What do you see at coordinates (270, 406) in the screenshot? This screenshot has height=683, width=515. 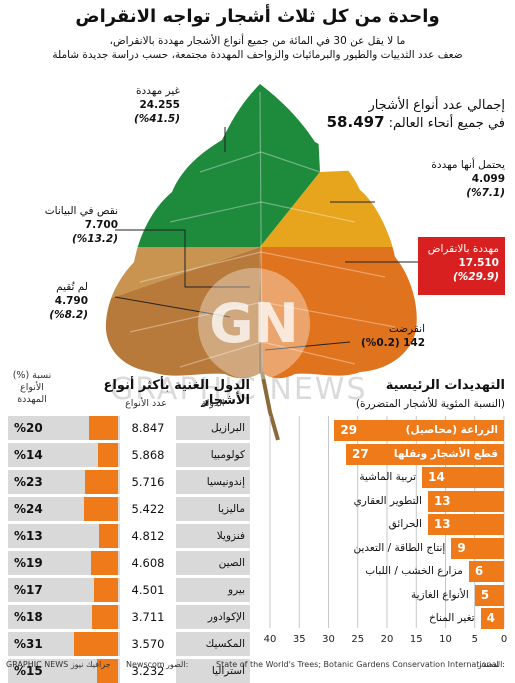 I see `leaf-stem` at bounding box center [270, 406].